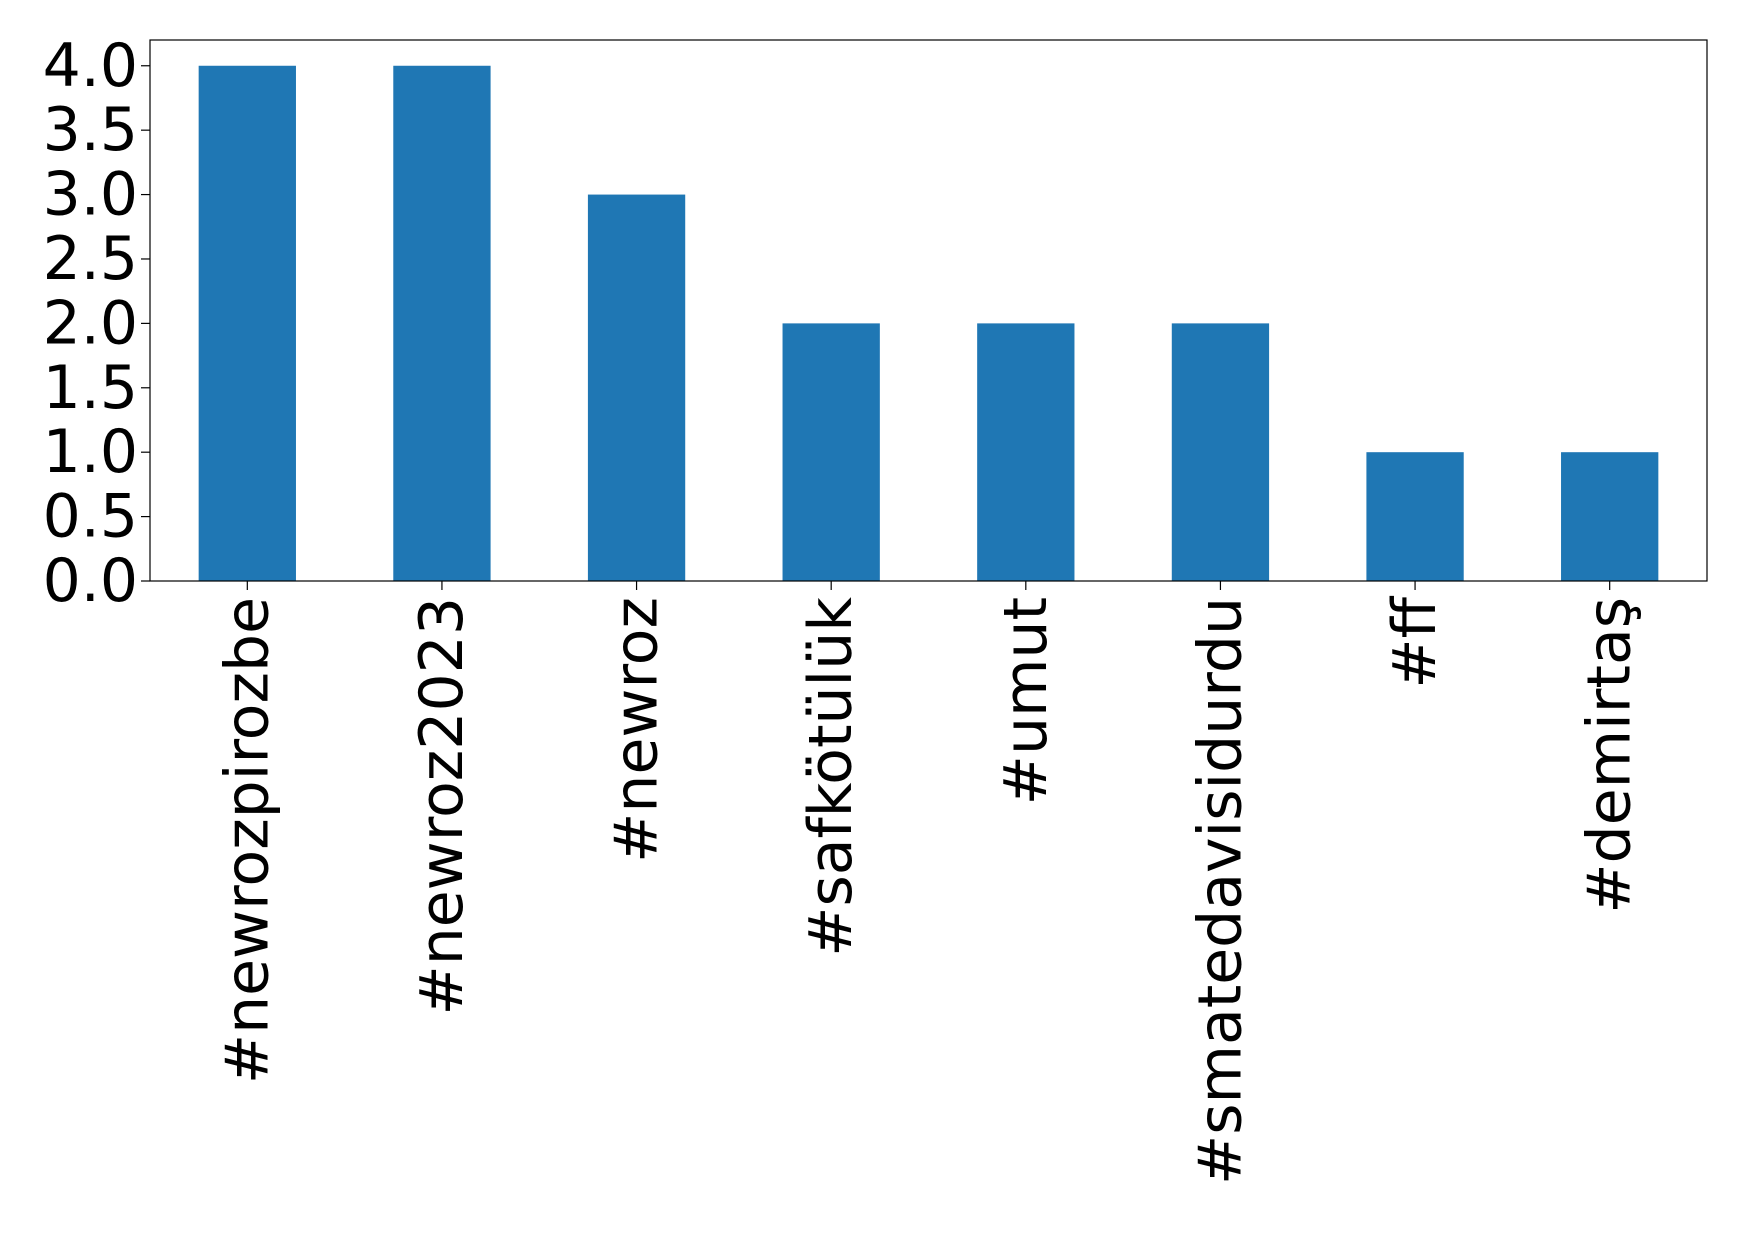  I want to click on x-tick-label: #newrozpirozbe, so click(247, 840).